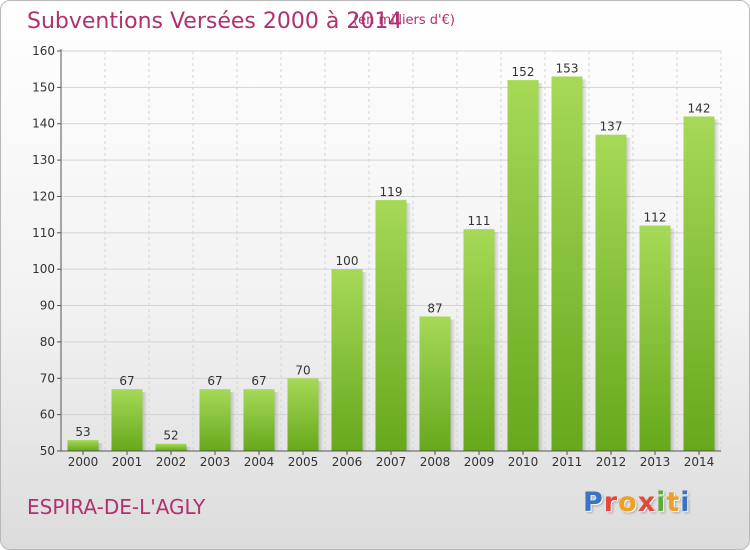  I want to click on x-tick-label: 2014, so click(699, 462).